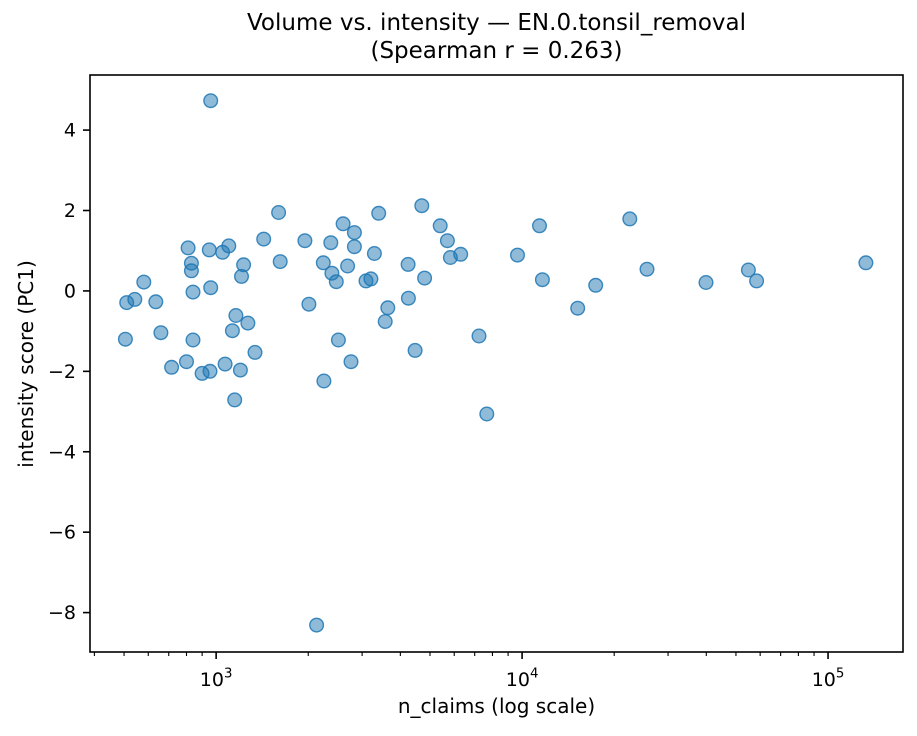 The image size is (917, 736). What do you see at coordinates (26, 364) in the screenshot?
I see `y-axis-label: intensity score (PC1)` at bounding box center [26, 364].